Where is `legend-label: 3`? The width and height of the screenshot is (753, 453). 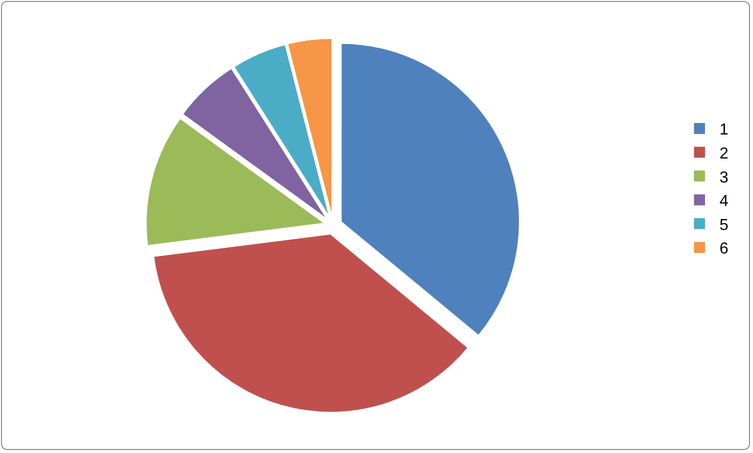 legend-label: 3 is located at coordinates (724, 177).